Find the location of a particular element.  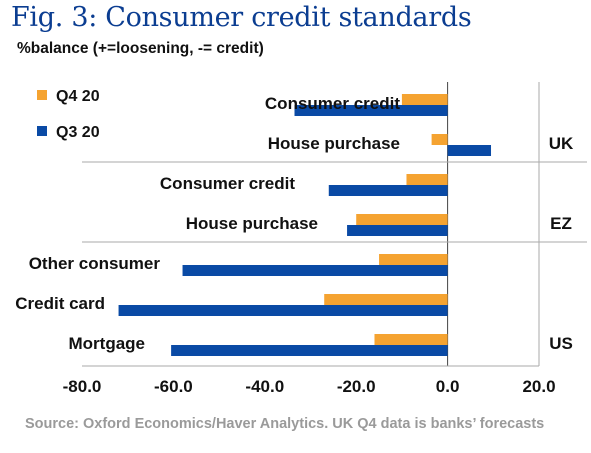

category-label-6: Credit card is located at coordinates (60, 303).